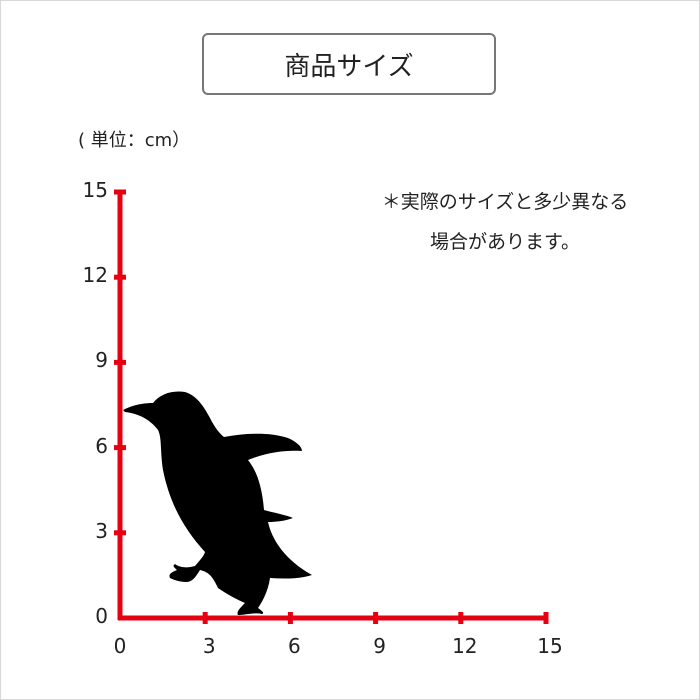  Describe the element at coordinates (120, 646) in the screenshot. I see `x-tick-label: 0` at that location.